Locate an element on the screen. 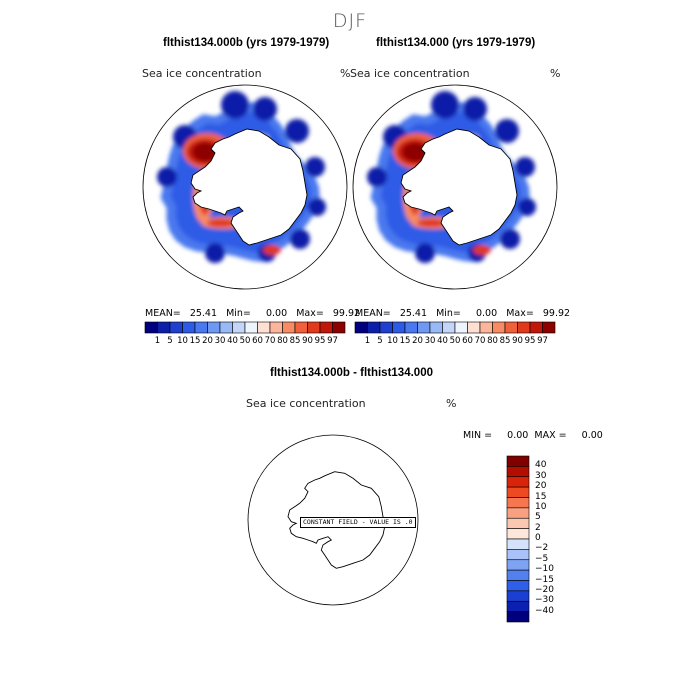  right-unit-label: % is located at coordinates (555, 73).